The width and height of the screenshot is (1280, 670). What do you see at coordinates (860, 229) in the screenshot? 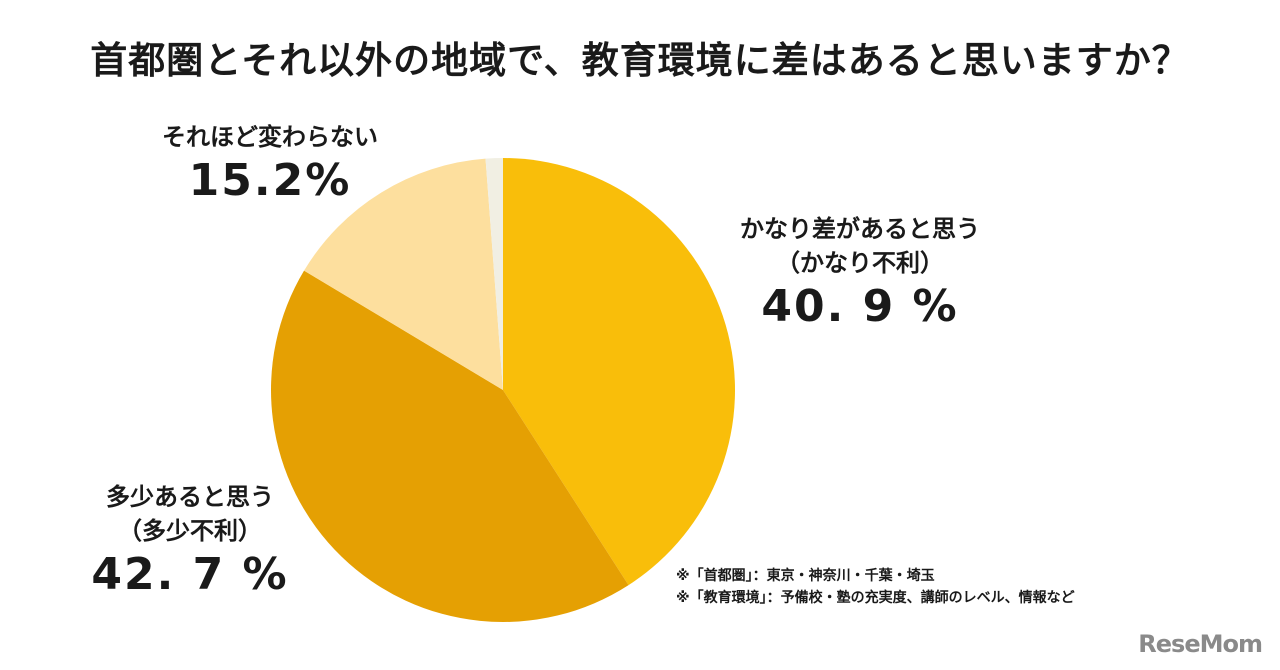
I see `slice-label: かなり差があると思う` at bounding box center [860, 229].